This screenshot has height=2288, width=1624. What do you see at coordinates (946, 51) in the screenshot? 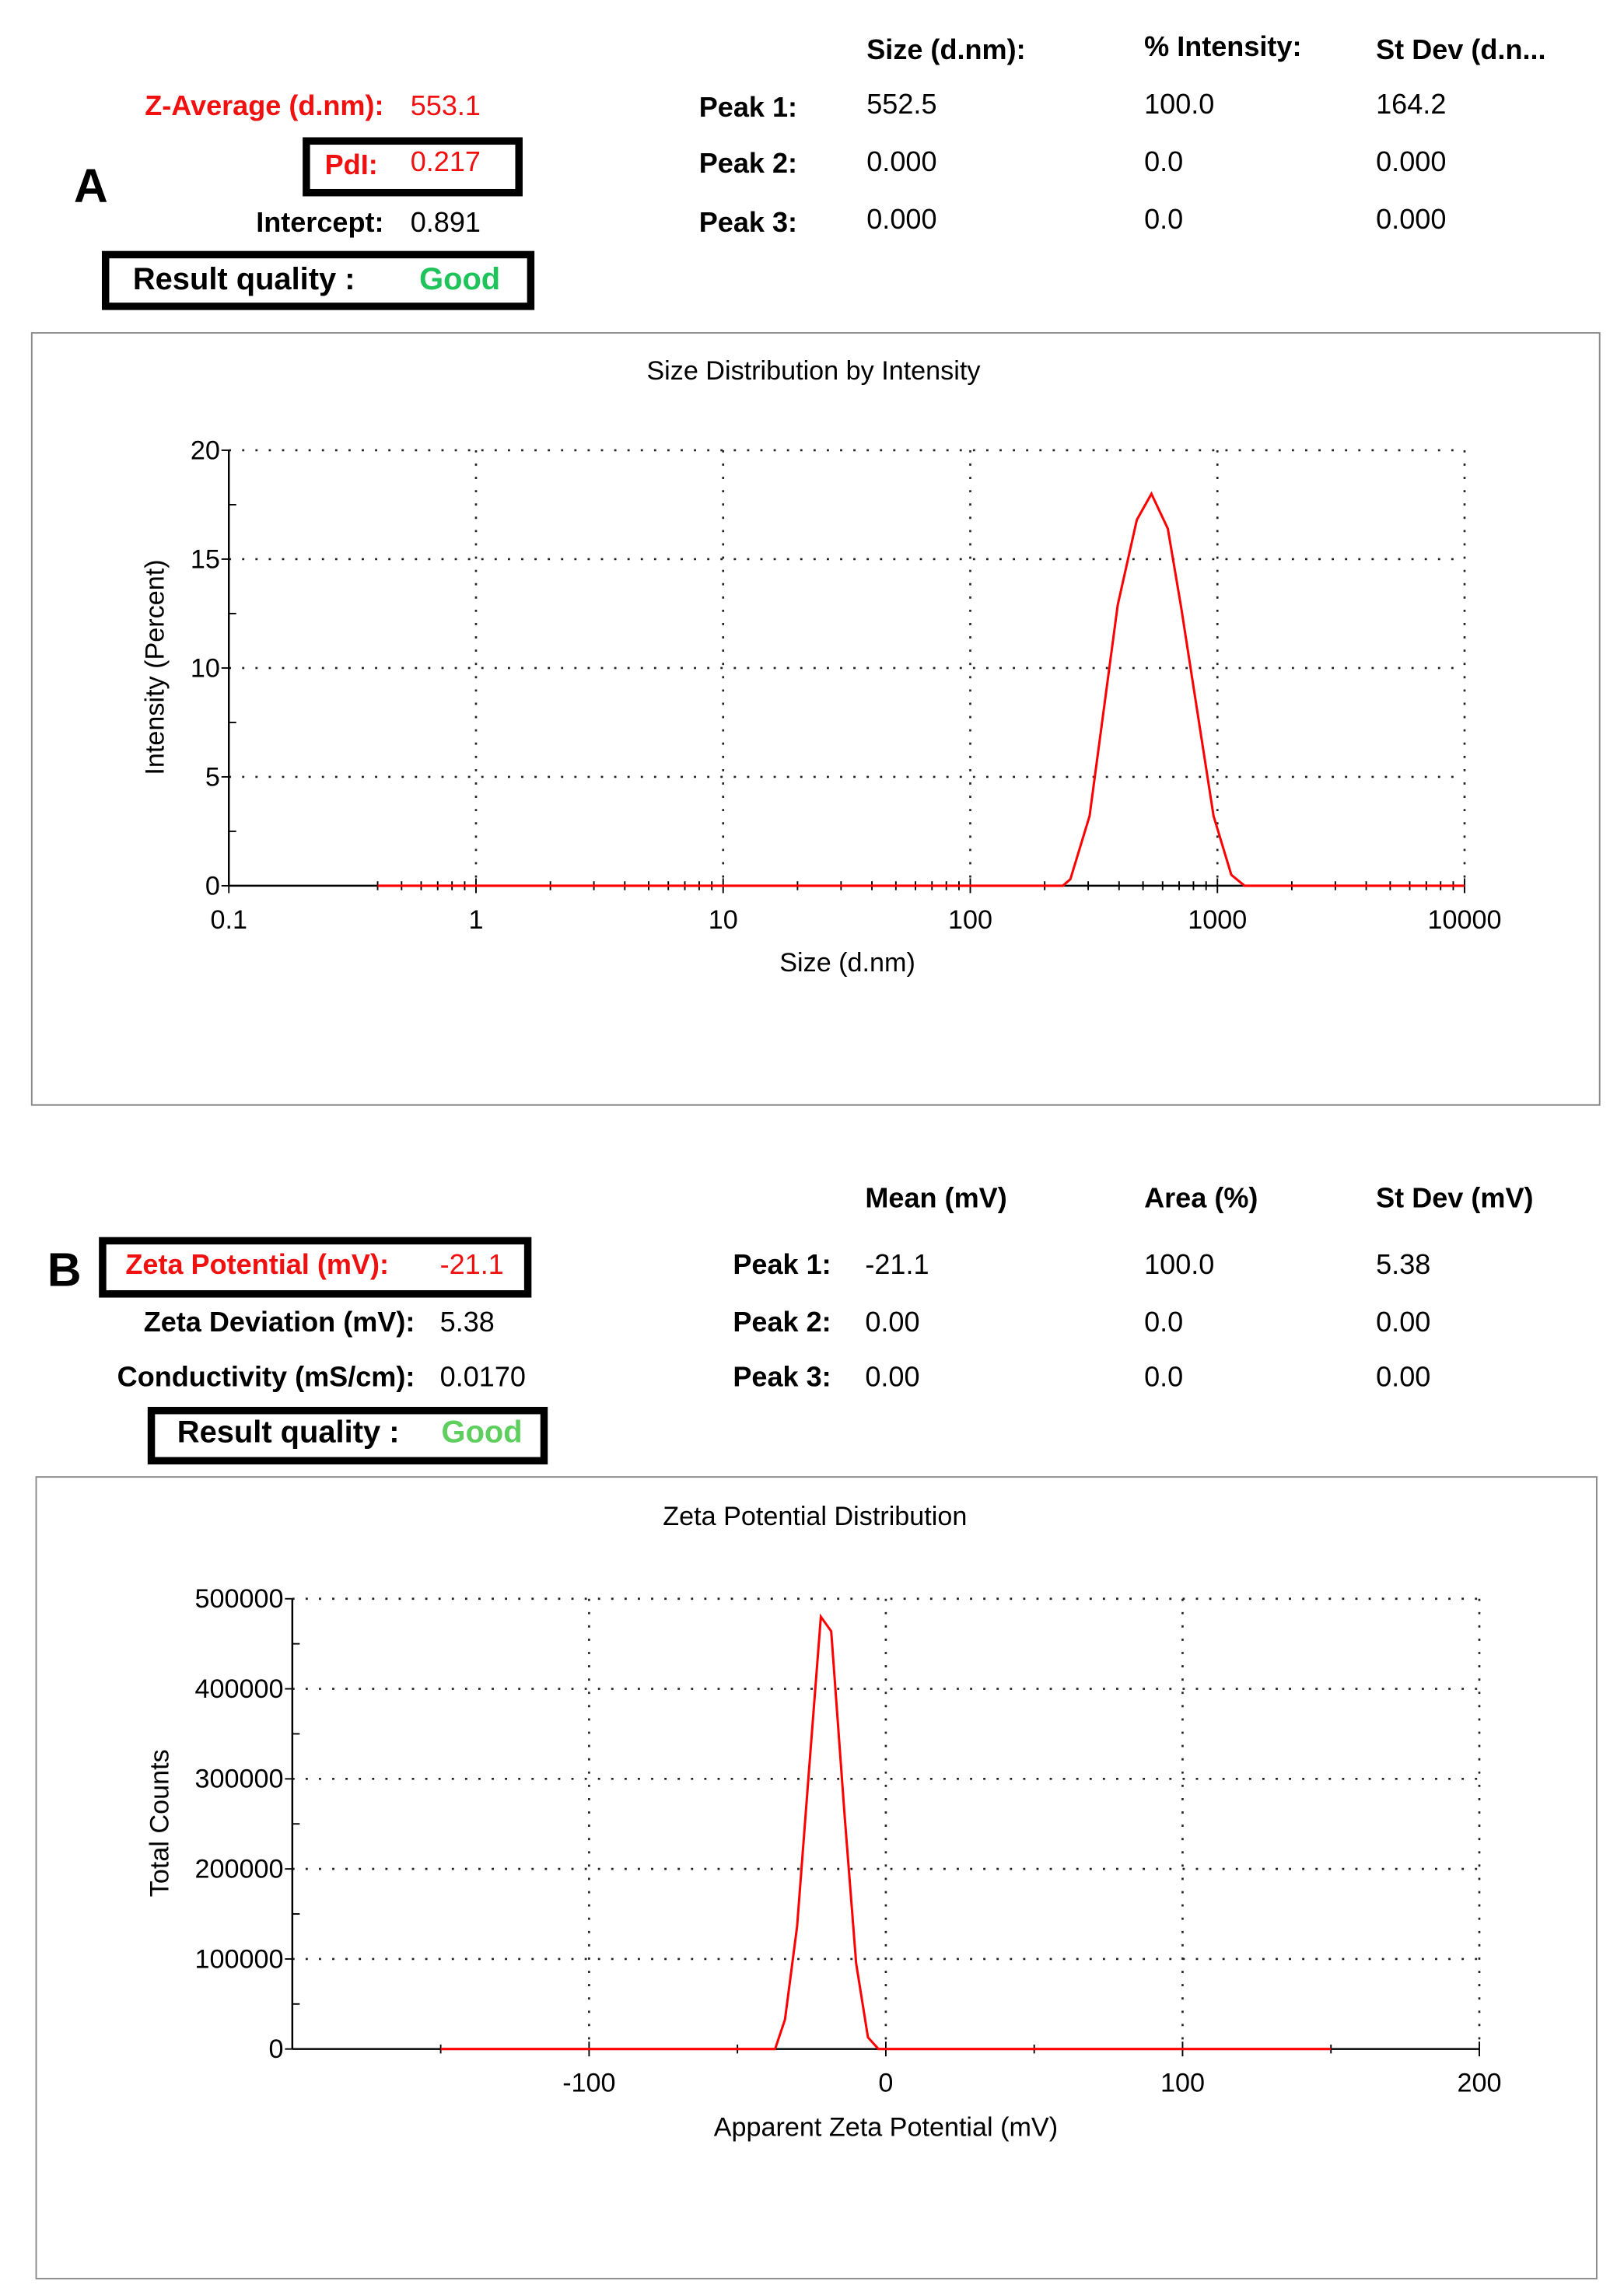
I see `table-header: Size (d.nm):` at bounding box center [946, 51].